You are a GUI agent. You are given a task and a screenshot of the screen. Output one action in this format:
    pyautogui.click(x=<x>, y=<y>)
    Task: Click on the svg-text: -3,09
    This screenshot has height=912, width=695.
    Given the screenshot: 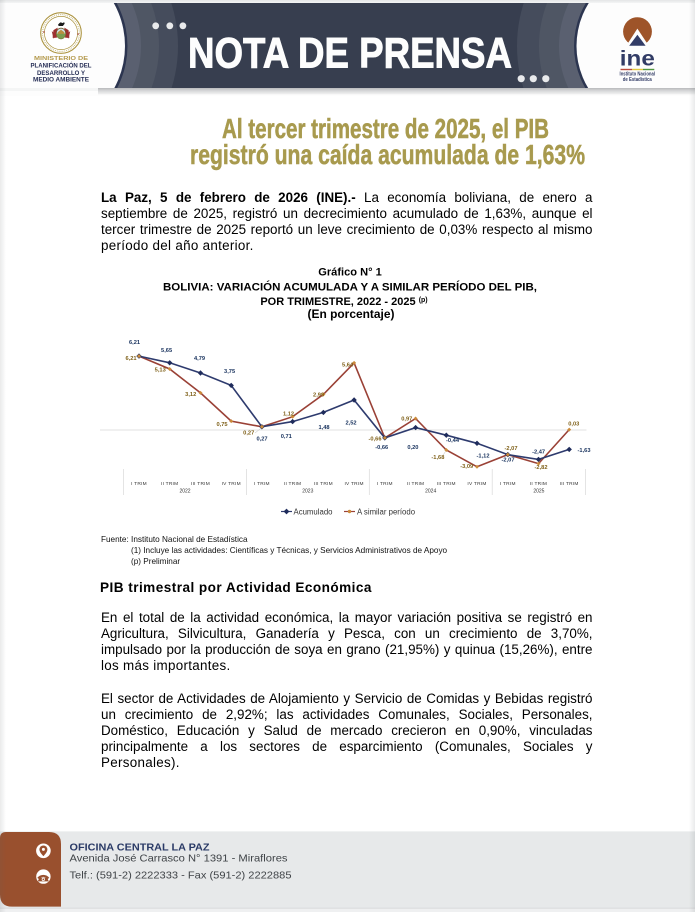 What is the action you would take?
    pyautogui.click(x=466, y=467)
    